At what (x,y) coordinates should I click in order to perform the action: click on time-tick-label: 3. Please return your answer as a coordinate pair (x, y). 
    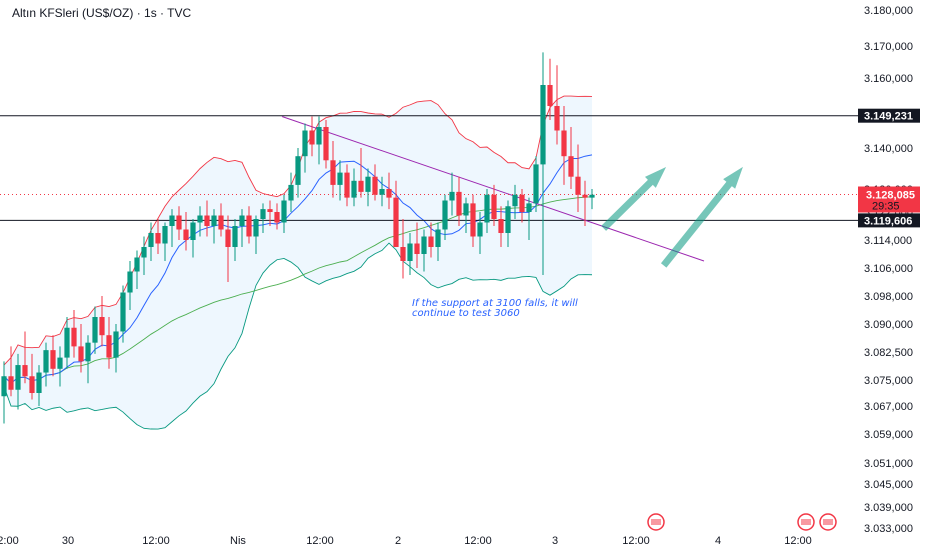
    Looking at the image, I should click on (555, 541).